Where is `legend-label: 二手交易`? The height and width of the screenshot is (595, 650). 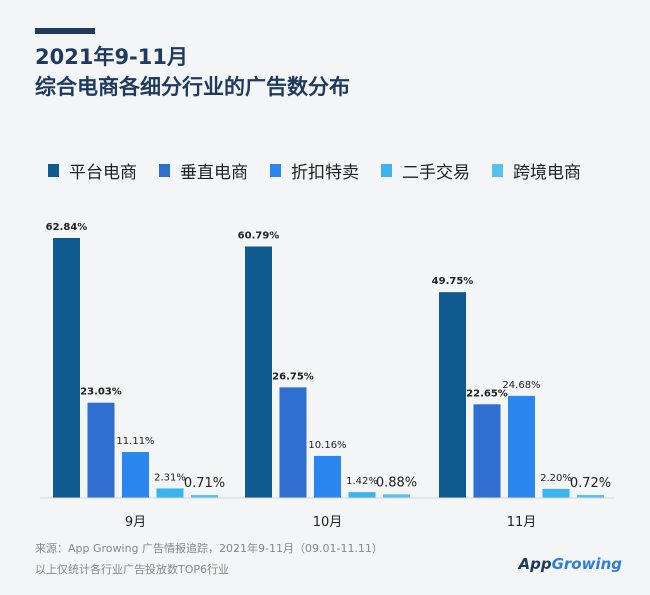 legend-label: 二手交易 is located at coordinates (436, 173).